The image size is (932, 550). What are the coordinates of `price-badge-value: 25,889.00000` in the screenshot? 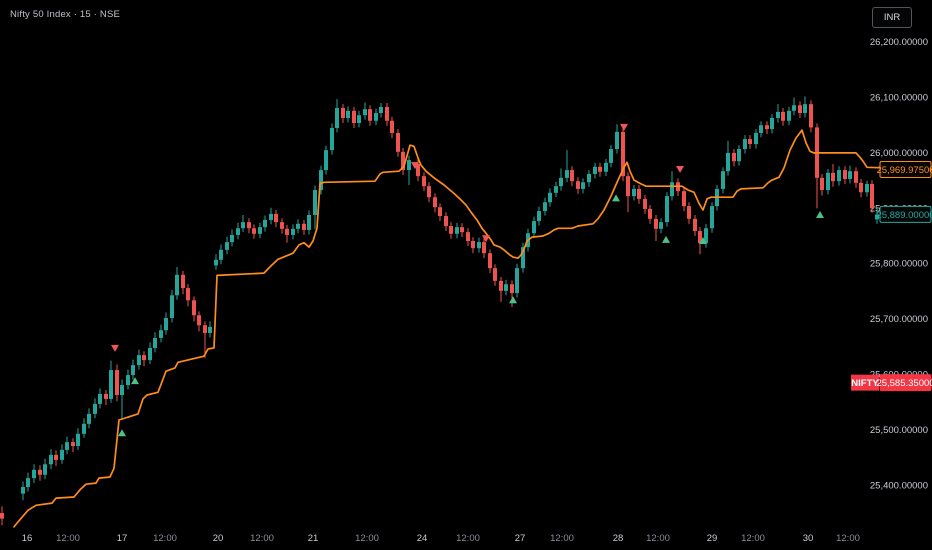 It's located at (904, 215).